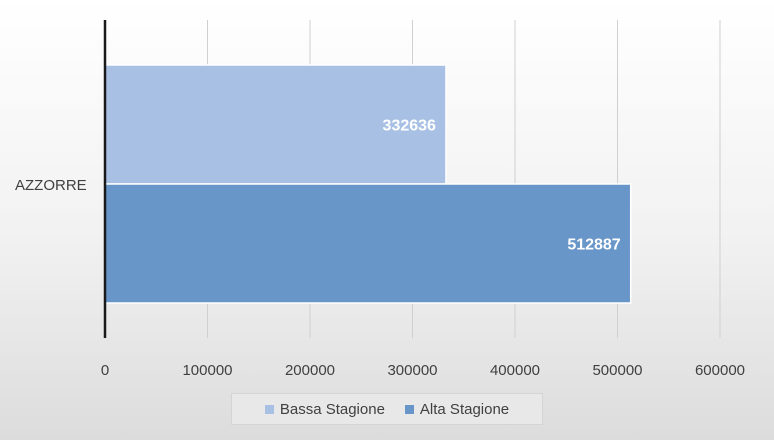 The image size is (774, 445). I want to click on x-tick-label: 200000, so click(310, 370).